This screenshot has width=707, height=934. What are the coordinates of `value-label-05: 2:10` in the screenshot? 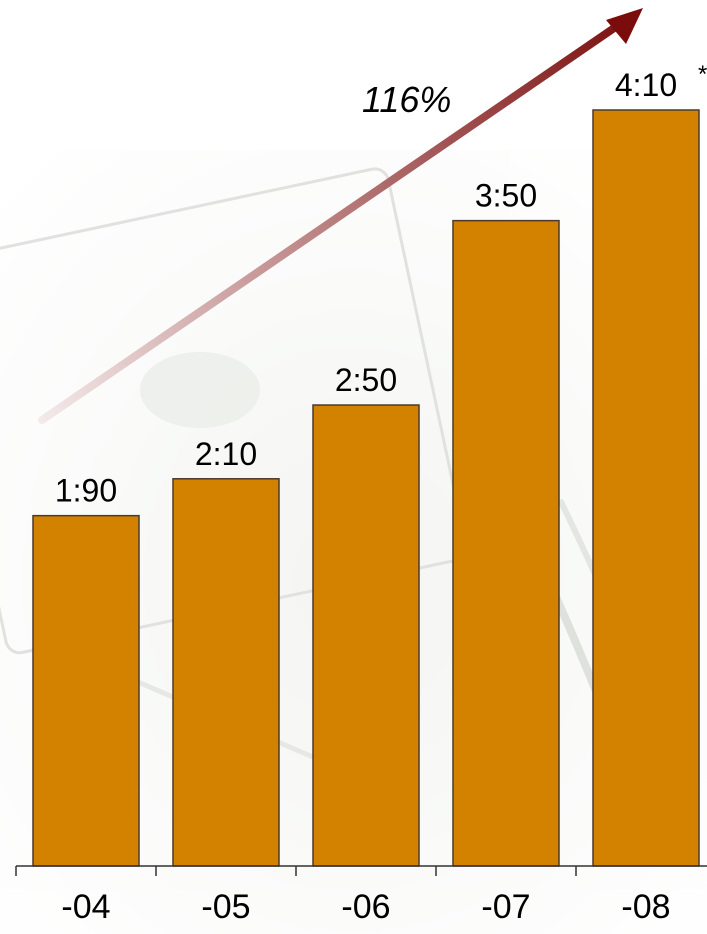 It's located at (226, 454).